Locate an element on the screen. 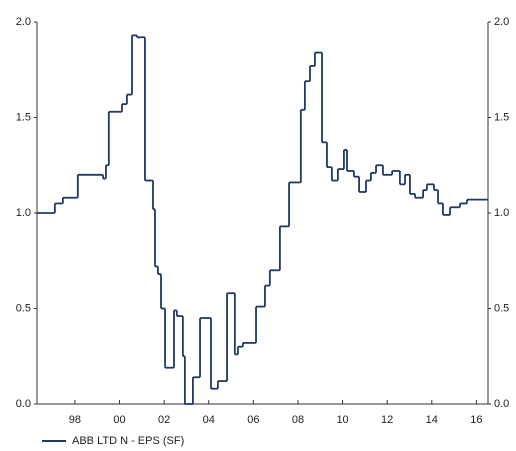 The image size is (516, 451). x-tick-label: 04 is located at coordinates (209, 420).